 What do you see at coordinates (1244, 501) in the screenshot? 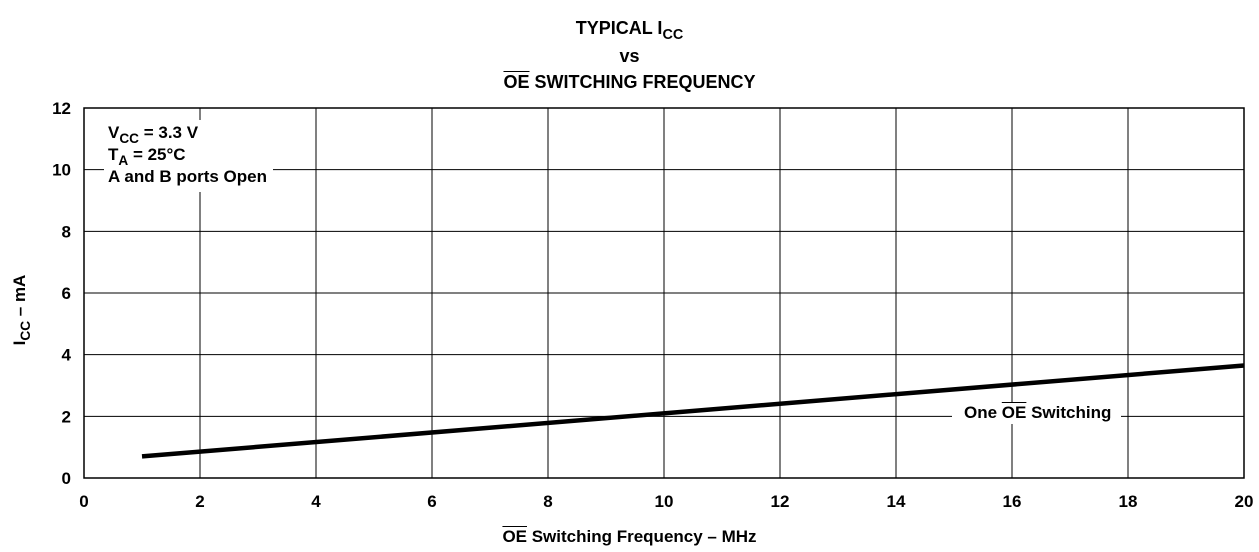
I see `x-tick-label-10: 20` at bounding box center [1244, 501].